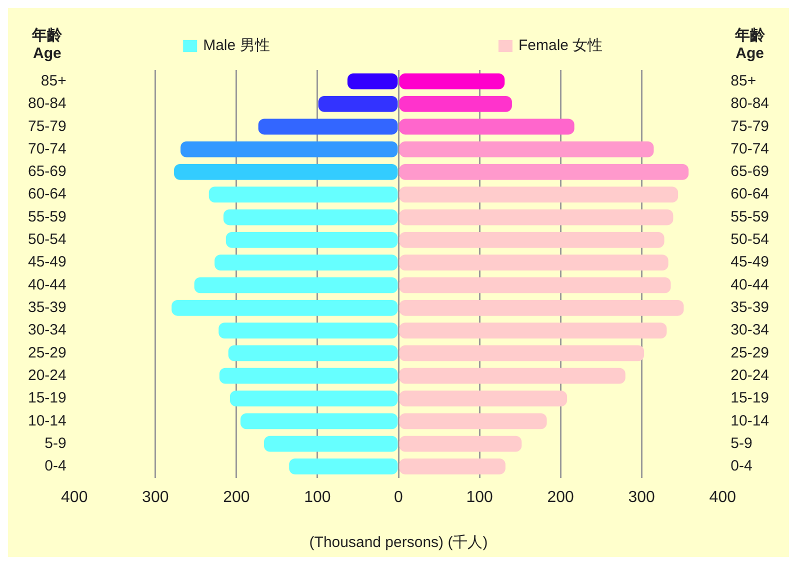 The image size is (797, 565). Describe the element at coordinates (750, 375) in the screenshot. I see `y-tick-label: 20-24` at that location.